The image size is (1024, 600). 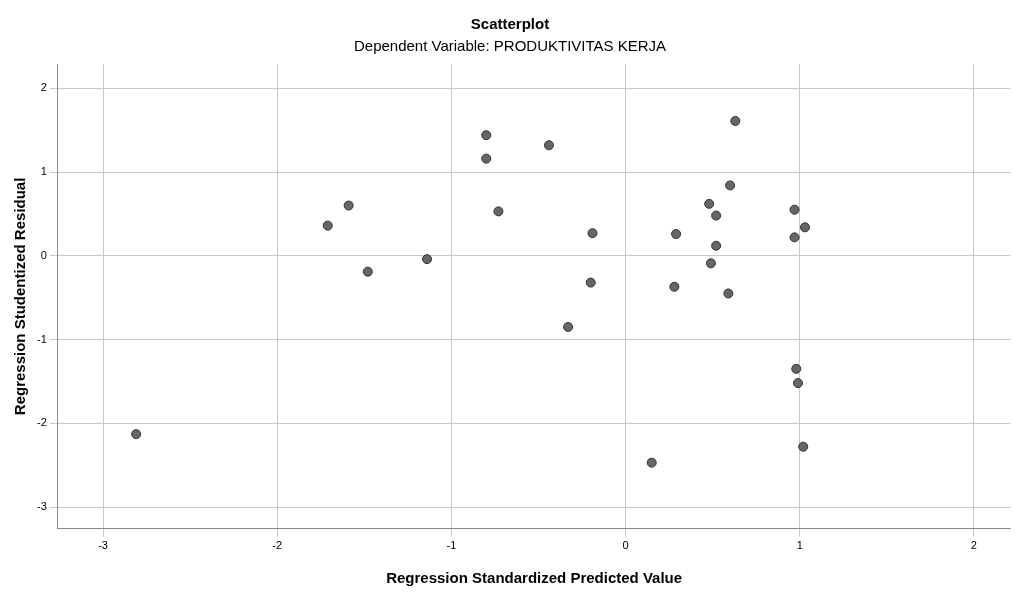 I want to click on y-tick-label: 1, so click(x=43, y=171).